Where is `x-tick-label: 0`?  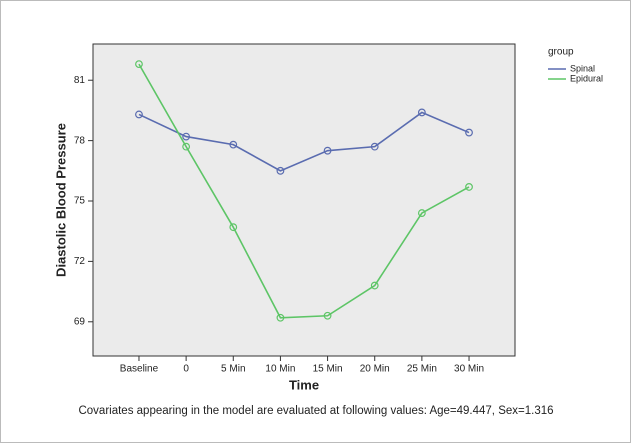
x-tick-label: 0 is located at coordinates (186, 369).